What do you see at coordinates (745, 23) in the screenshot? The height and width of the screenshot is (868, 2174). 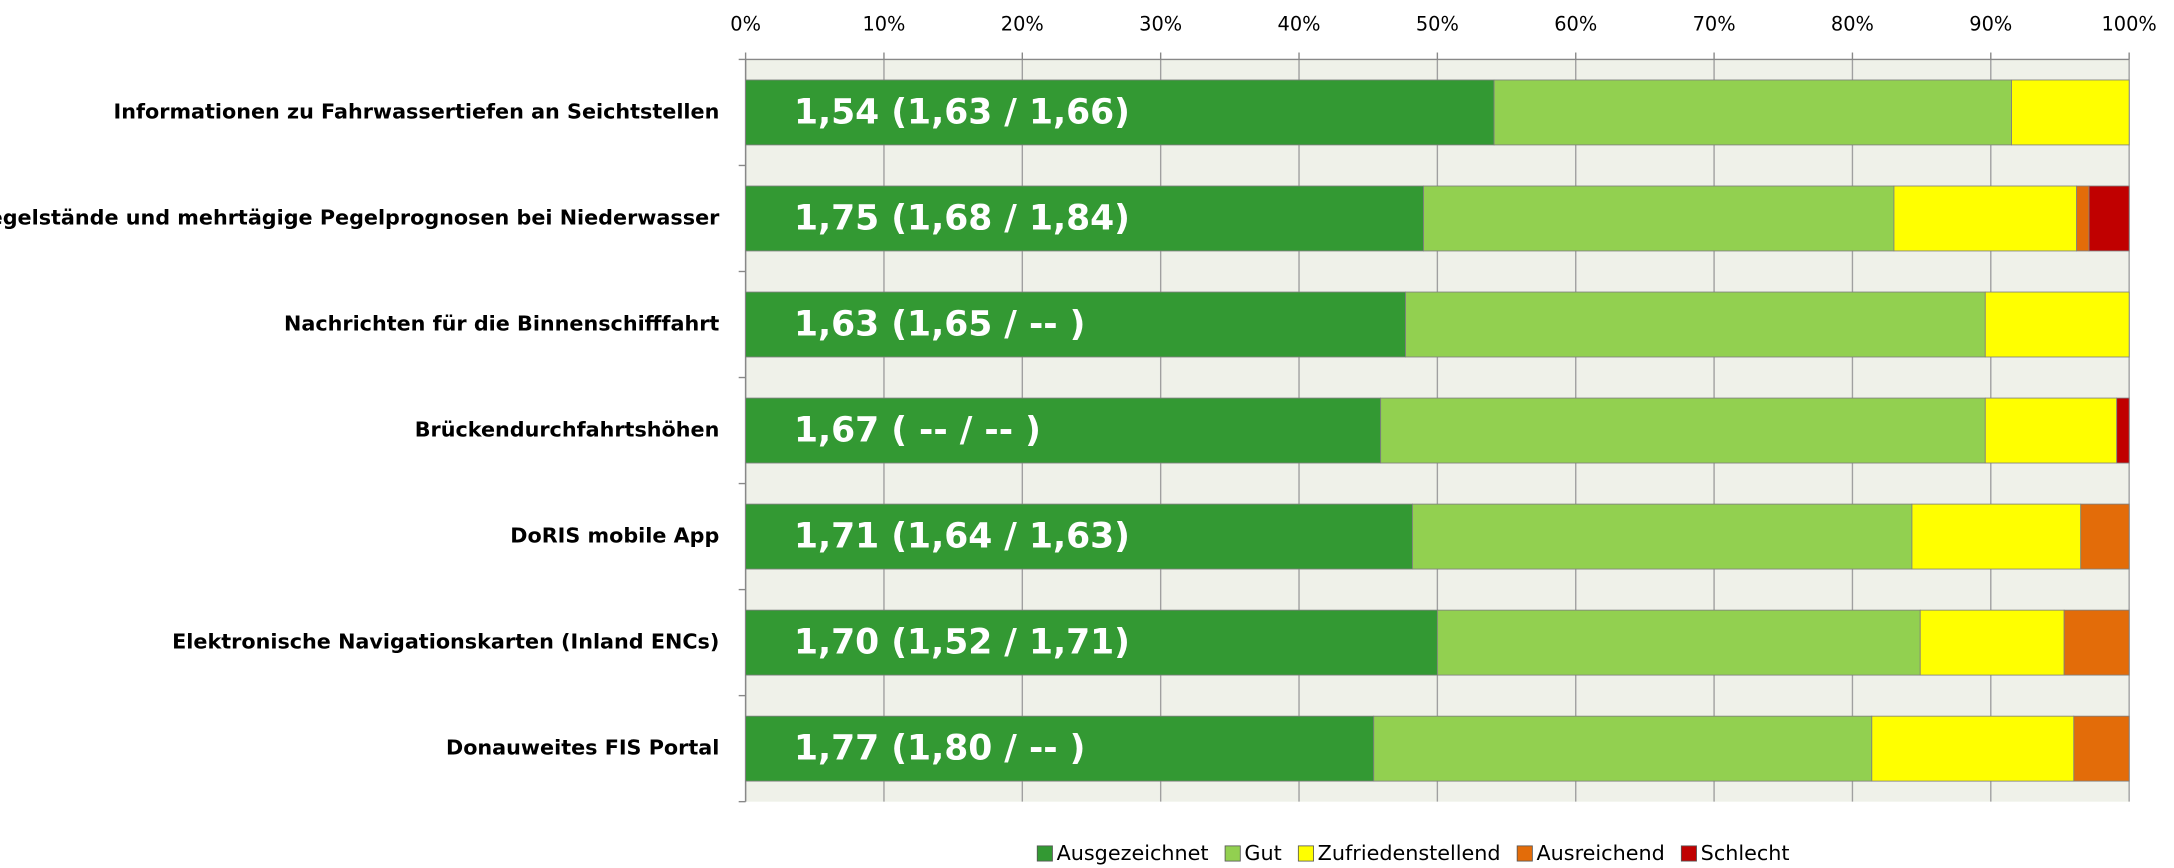 I see `x-tick-label: 0%` at bounding box center [745, 23].